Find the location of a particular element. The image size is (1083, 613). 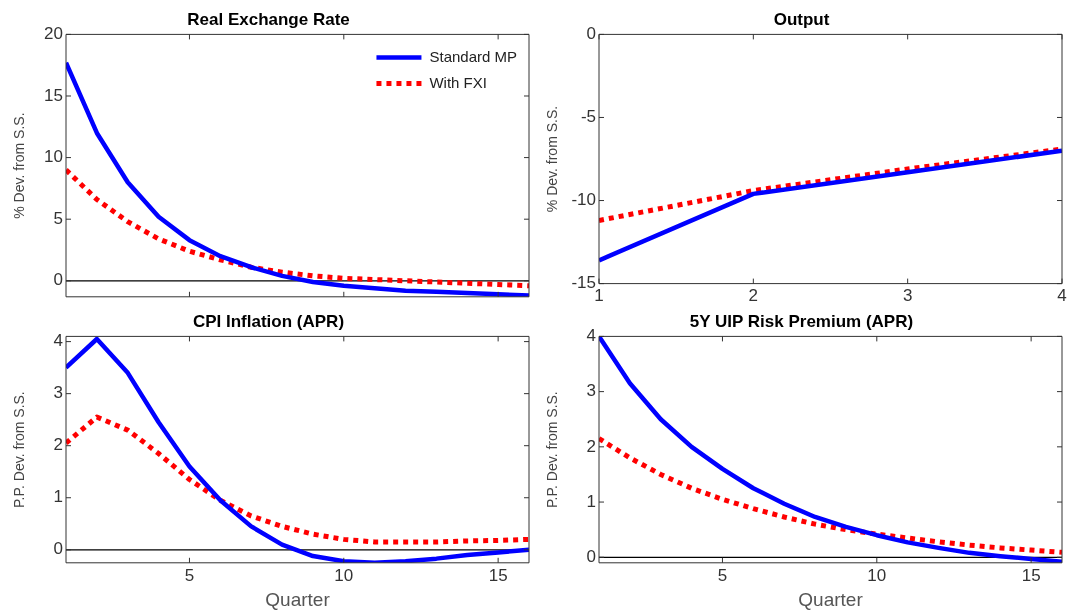

y-tick-label: 20 is located at coordinates (53, 34).